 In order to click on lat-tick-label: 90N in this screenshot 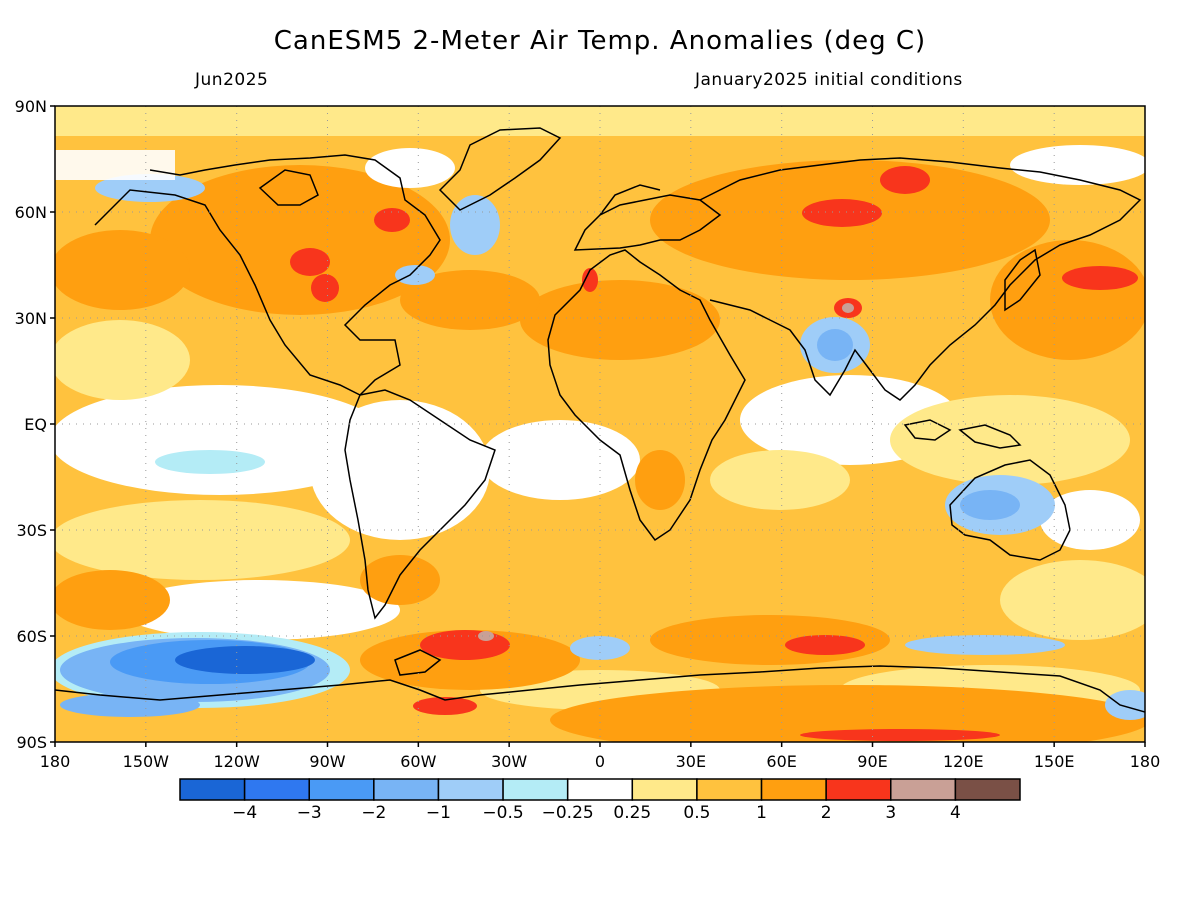, I will do `click(31, 106)`.